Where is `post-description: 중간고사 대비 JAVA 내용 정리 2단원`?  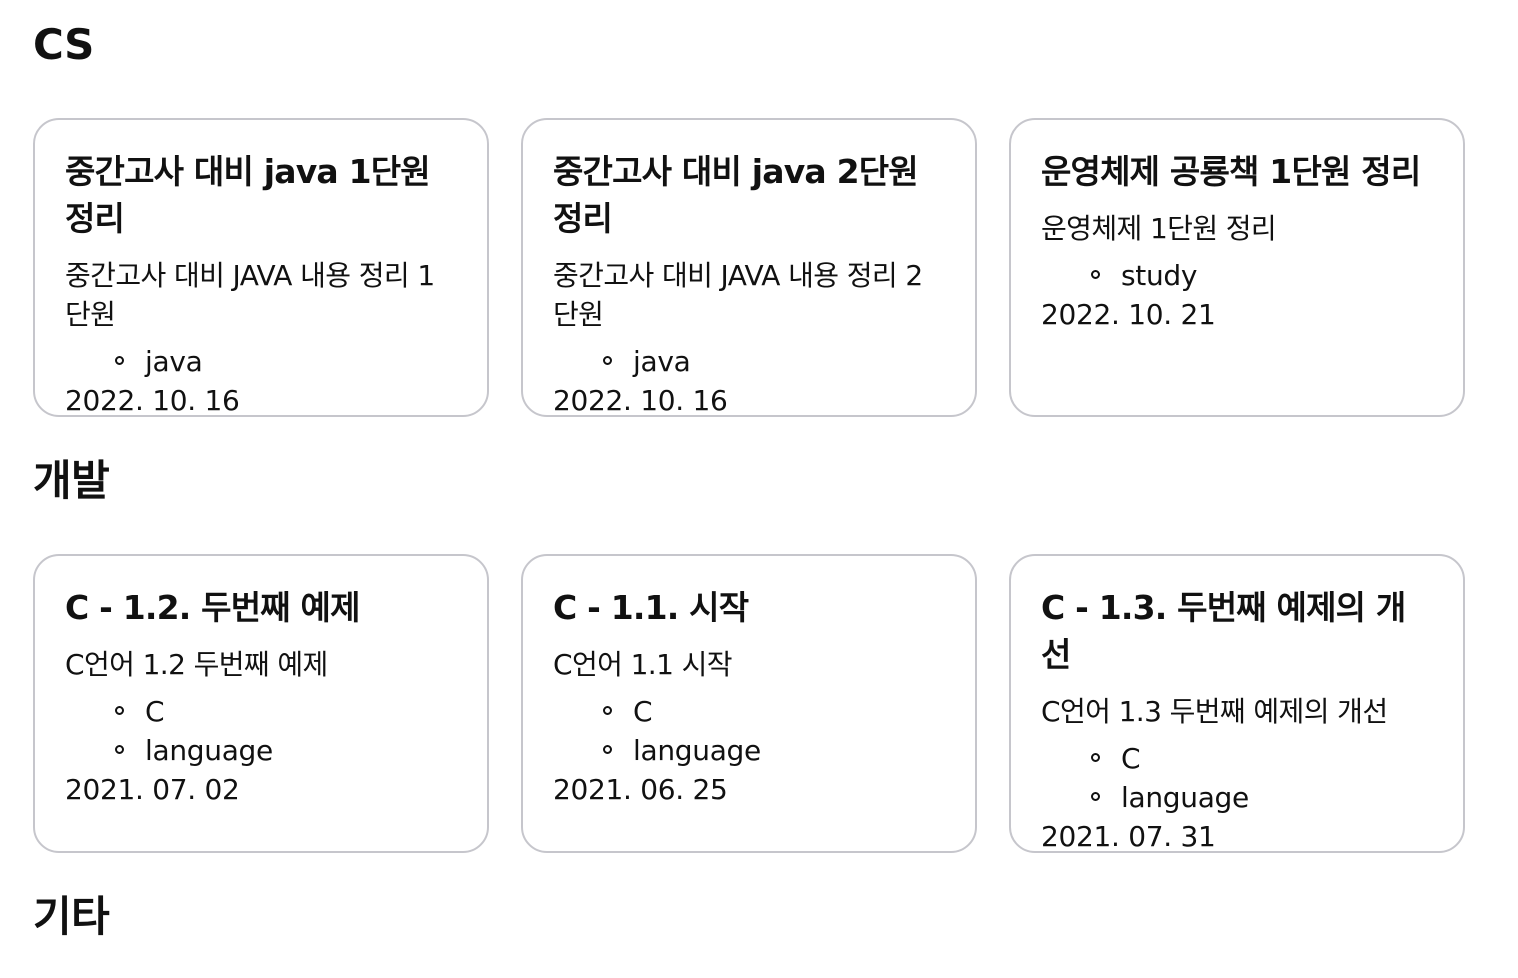 post-description: 중간고사 대비 JAVA 내용 정리 2단원 is located at coordinates (738, 295).